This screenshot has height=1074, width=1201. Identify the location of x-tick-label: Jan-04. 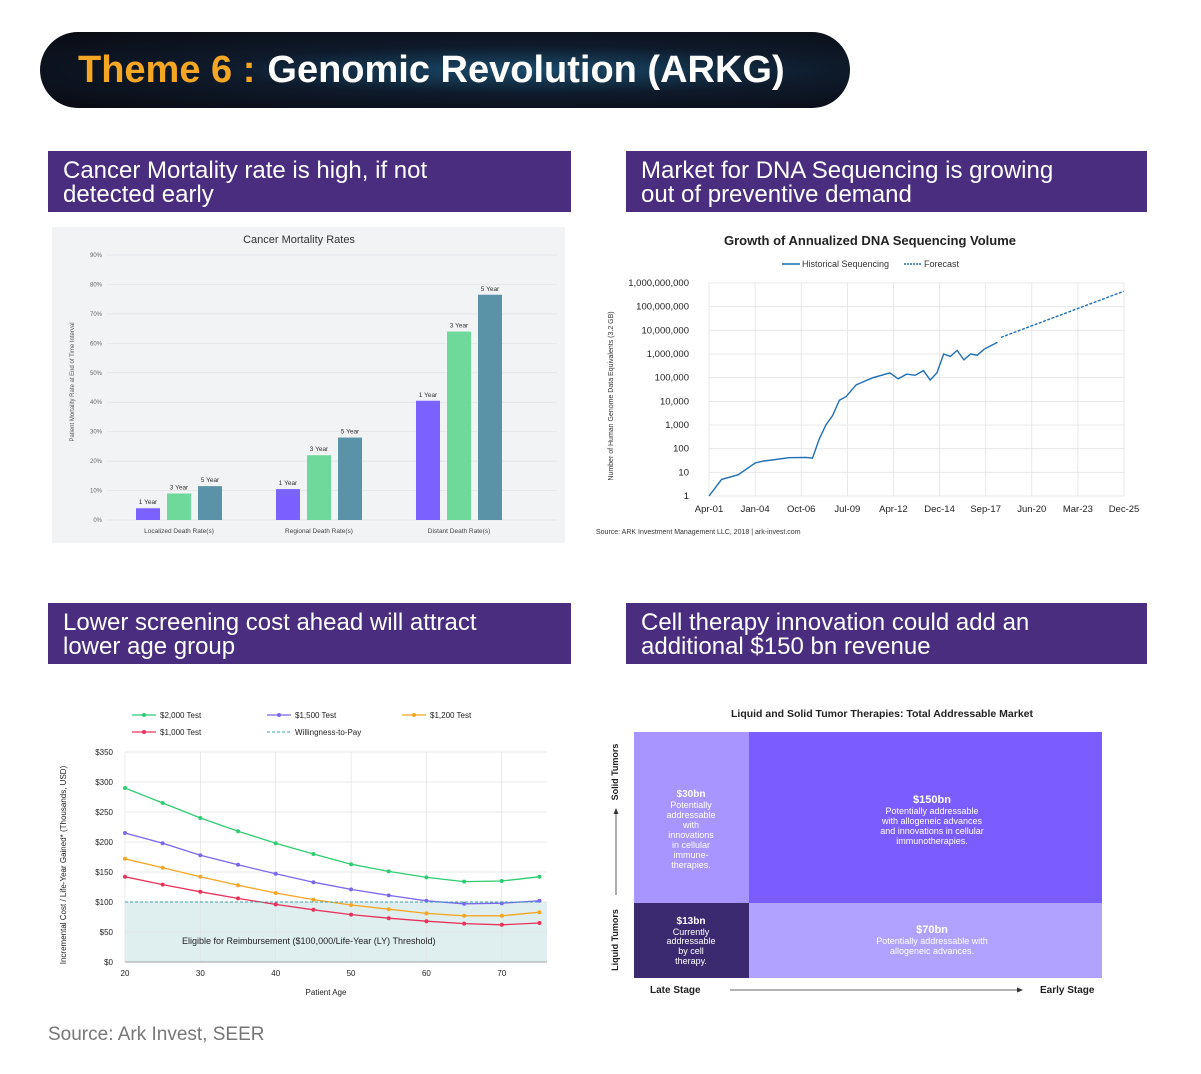
(755, 509).